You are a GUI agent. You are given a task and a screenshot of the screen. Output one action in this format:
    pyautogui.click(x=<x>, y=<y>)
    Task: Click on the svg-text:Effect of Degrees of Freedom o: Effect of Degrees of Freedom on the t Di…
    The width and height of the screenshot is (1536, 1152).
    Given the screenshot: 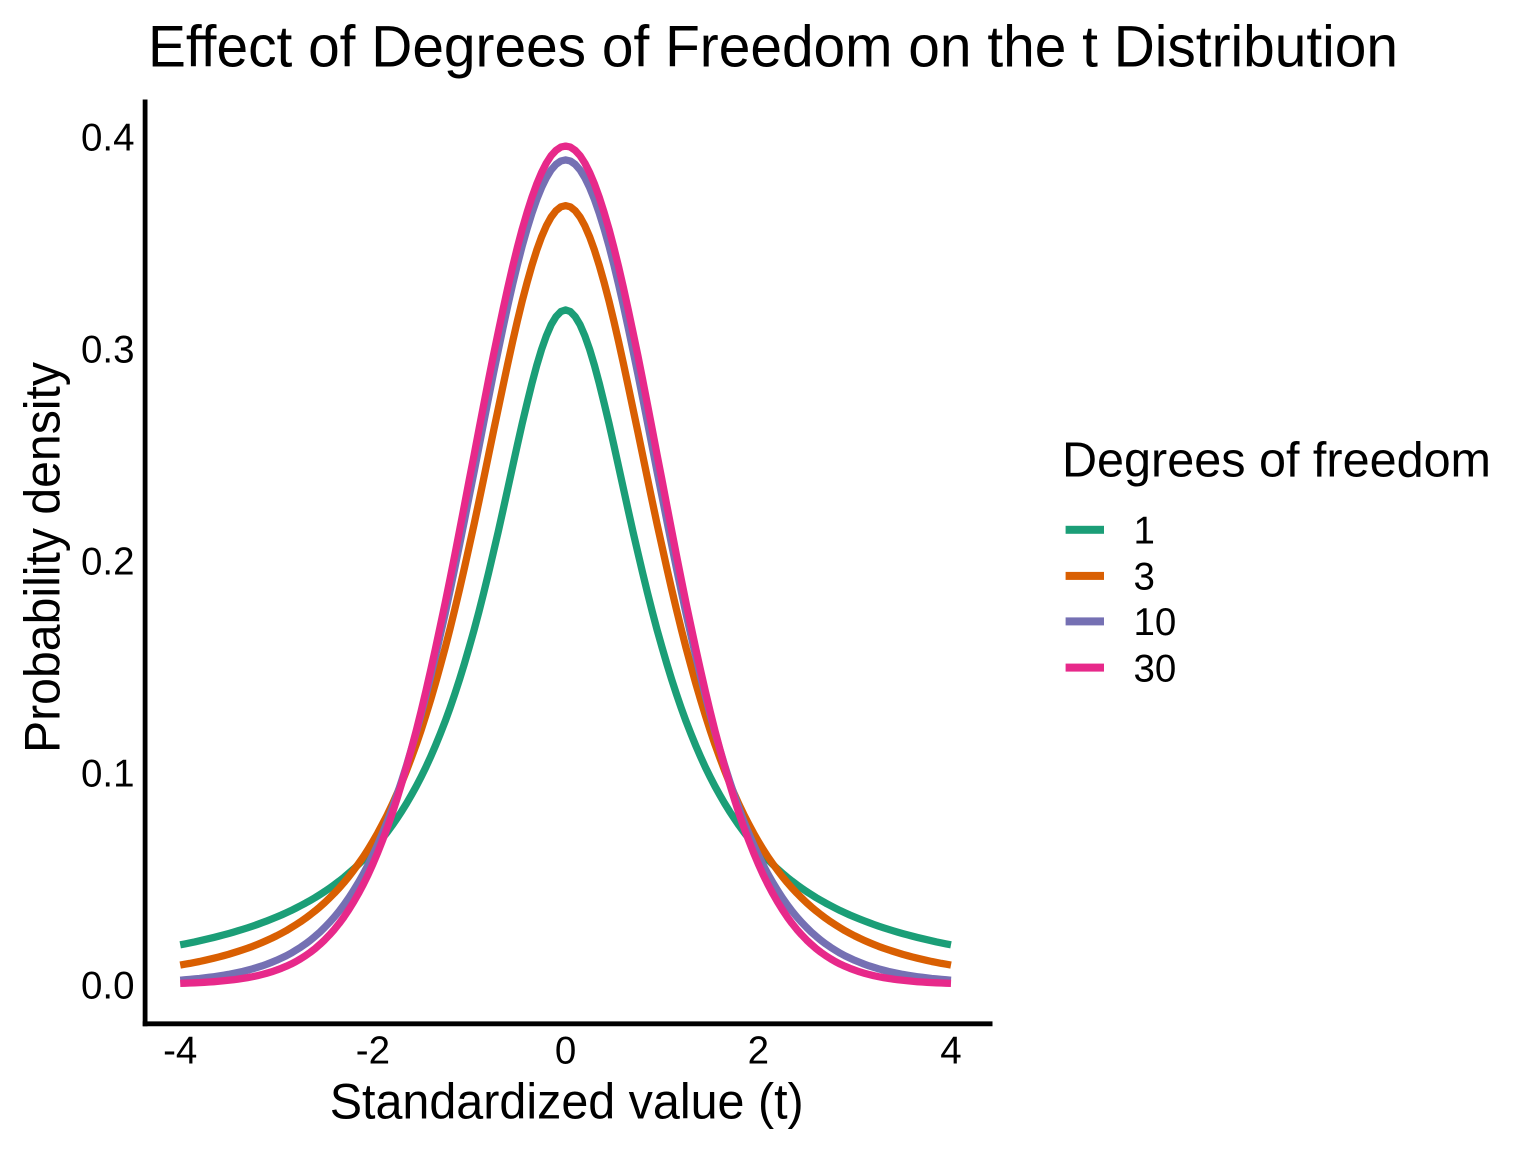 What is the action you would take?
    pyautogui.click(x=773, y=46)
    